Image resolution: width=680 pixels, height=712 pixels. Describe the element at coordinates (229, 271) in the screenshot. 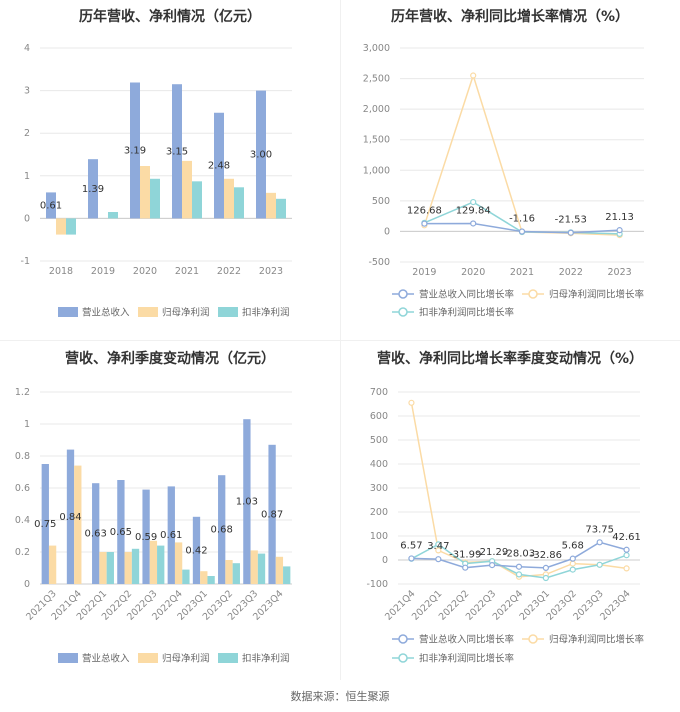

I see `x-tick-label: 2022` at that location.